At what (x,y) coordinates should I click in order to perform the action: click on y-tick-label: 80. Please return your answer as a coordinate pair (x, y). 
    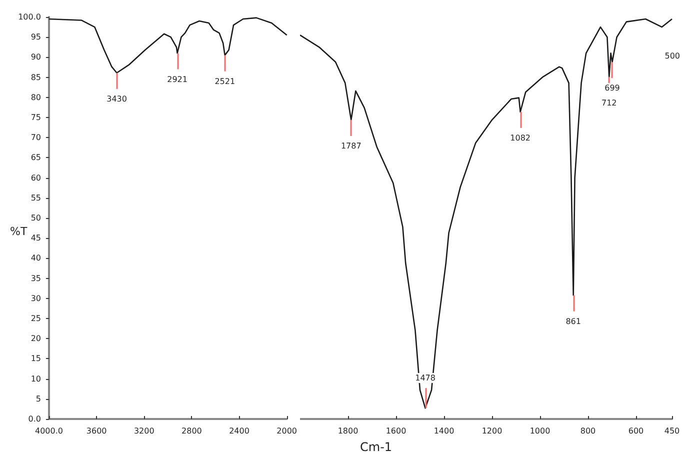
    Looking at the image, I should click on (35, 97).